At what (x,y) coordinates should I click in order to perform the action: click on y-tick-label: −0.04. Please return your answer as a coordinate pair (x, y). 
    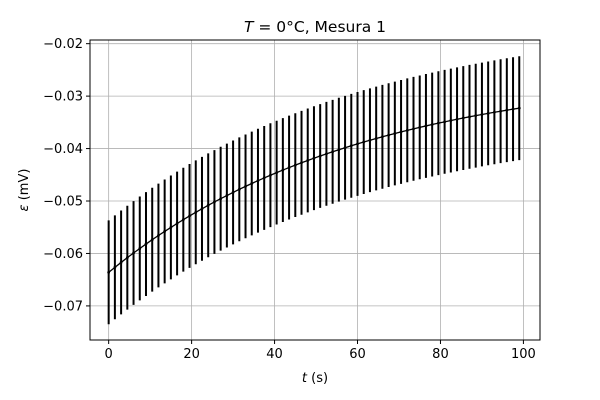
    Looking at the image, I should click on (63, 149).